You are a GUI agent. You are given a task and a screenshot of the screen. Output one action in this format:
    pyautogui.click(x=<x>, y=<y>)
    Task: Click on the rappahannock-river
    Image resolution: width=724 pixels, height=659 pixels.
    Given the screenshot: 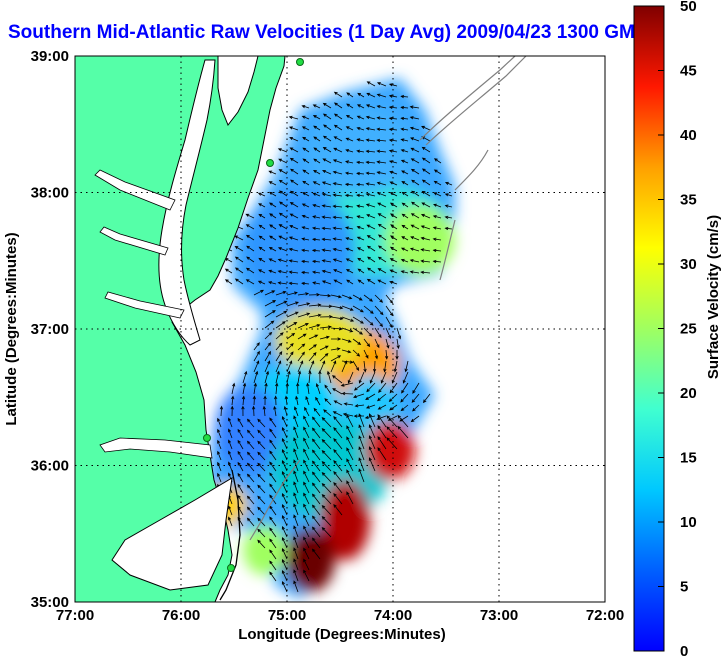 What is the action you would take?
    pyautogui.click(x=134, y=241)
    